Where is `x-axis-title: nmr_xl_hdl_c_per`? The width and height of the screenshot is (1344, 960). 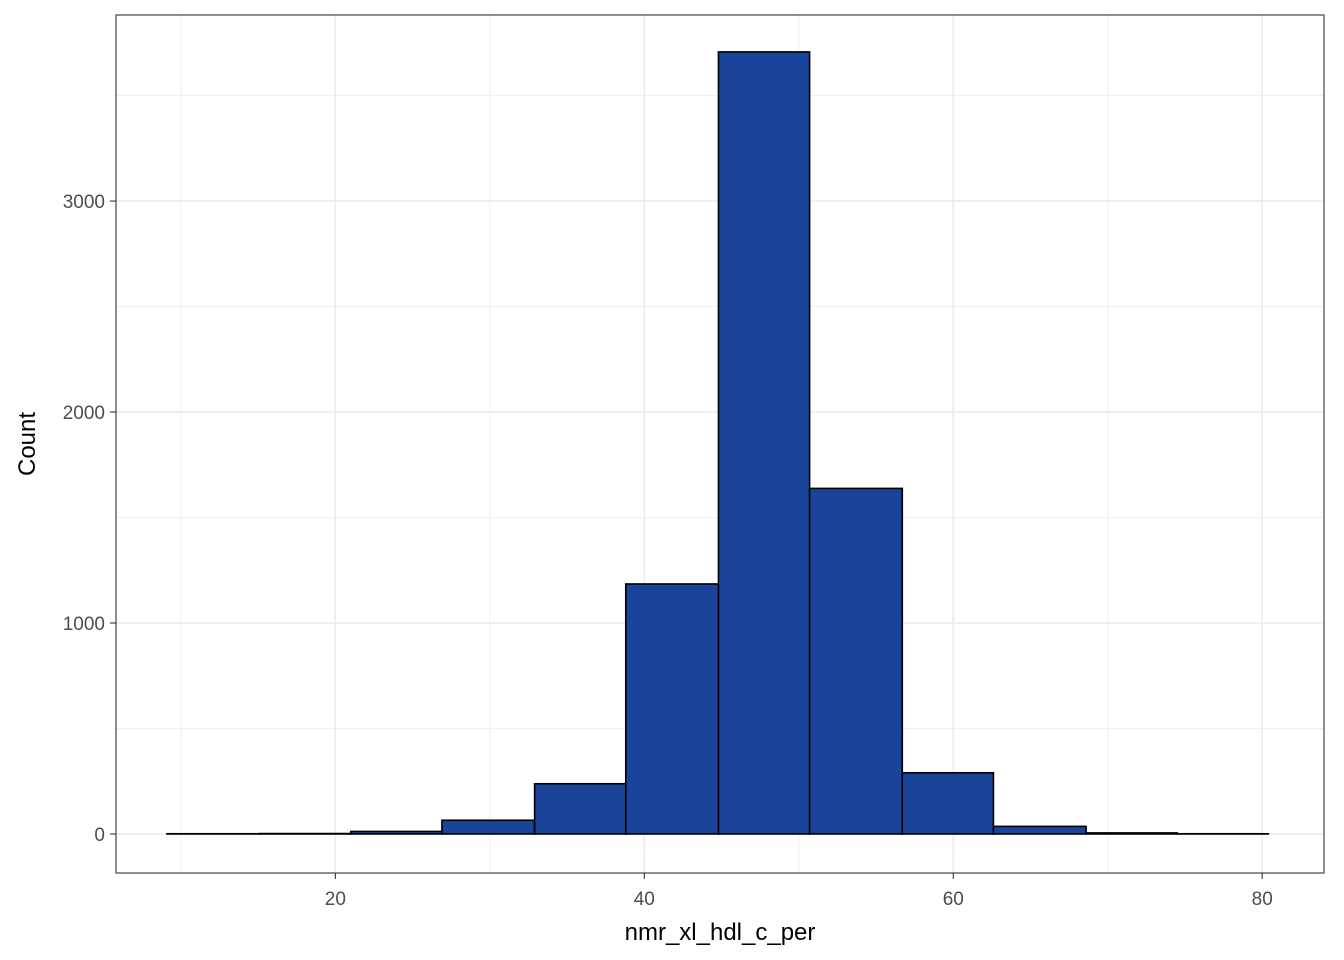 x-axis-title: nmr_xl_hdl_c_per is located at coordinates (720, 932).